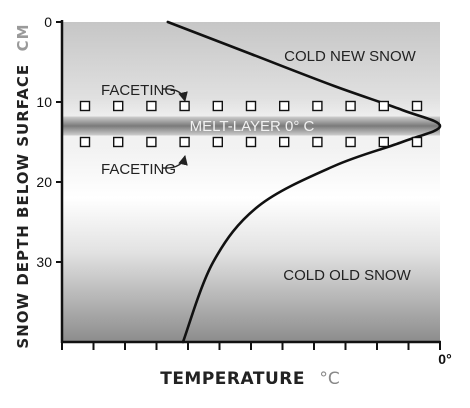 This screenshot has height=408, width=470. What do you see at coordinates (48, 22) in the screenshot?
I see `y-tick-label-0: 0` at bounding box center [48, 22].